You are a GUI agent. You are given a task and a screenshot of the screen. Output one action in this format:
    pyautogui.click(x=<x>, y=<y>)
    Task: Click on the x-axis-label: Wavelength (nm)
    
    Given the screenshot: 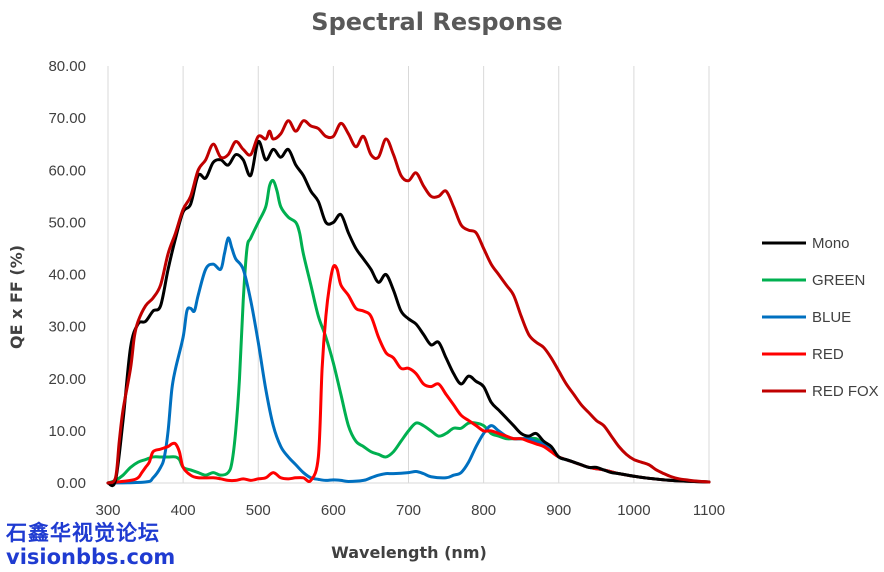 What is the action you would take?
    pyautogui.click(x=409, y=552)
    